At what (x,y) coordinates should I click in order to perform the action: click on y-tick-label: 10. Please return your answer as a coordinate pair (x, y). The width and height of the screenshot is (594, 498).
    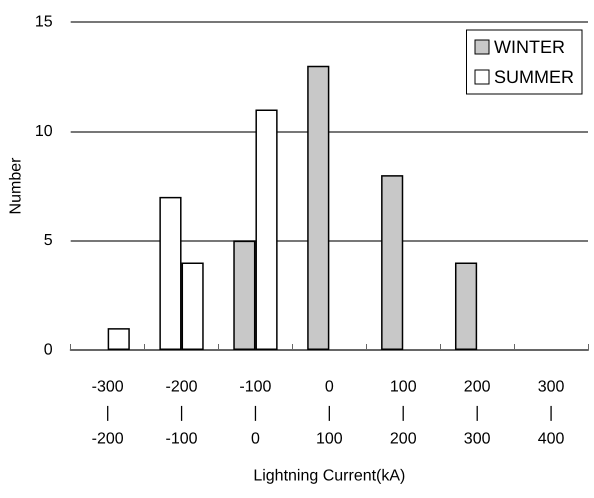
    Looking at the image, I should click on (43, 131).